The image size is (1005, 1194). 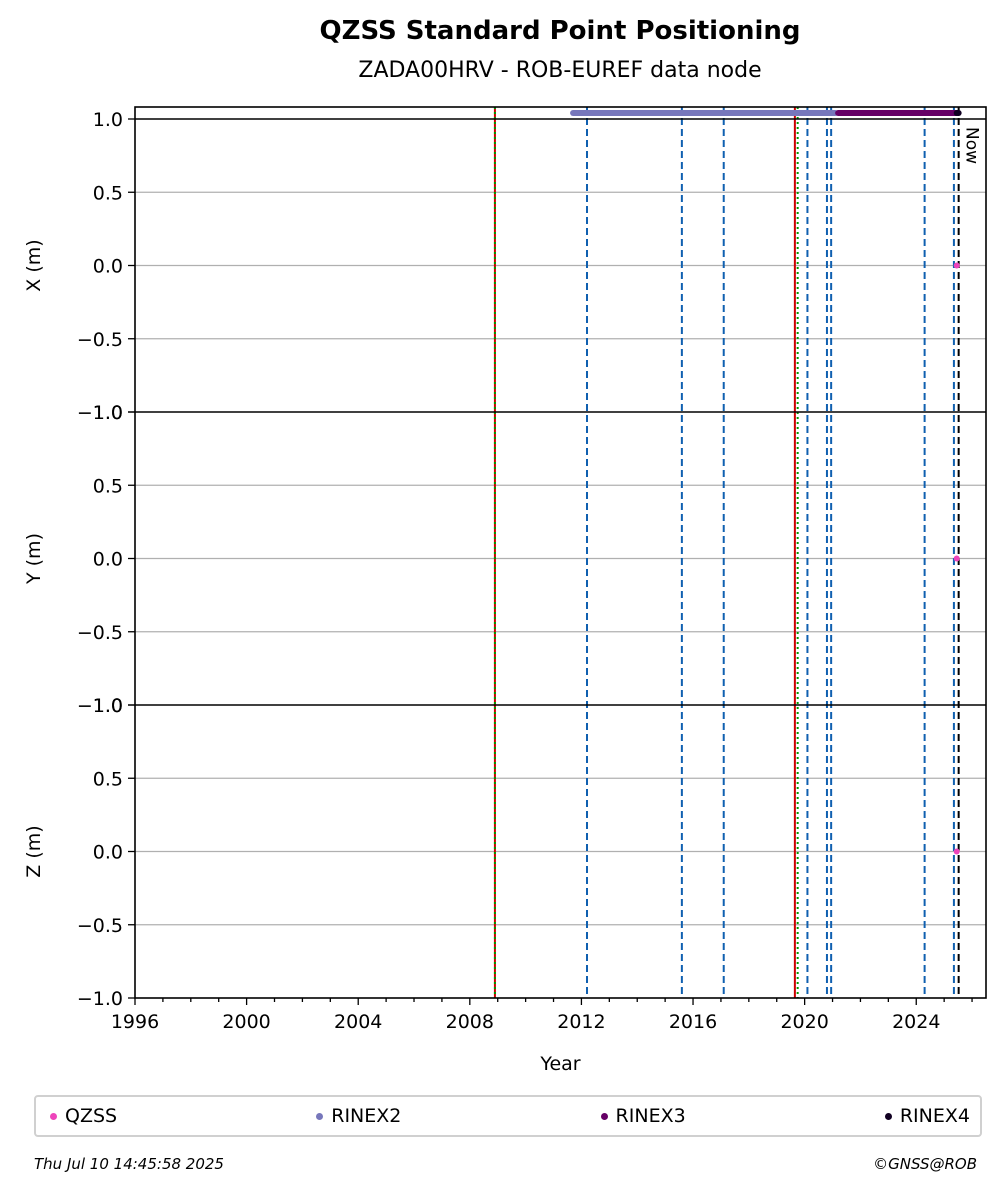 What do you see at coordinates (366, 1116) in the screenshot?
I see `legend-label-rinex2: RINEX2` at bounding box center [366, 1116].